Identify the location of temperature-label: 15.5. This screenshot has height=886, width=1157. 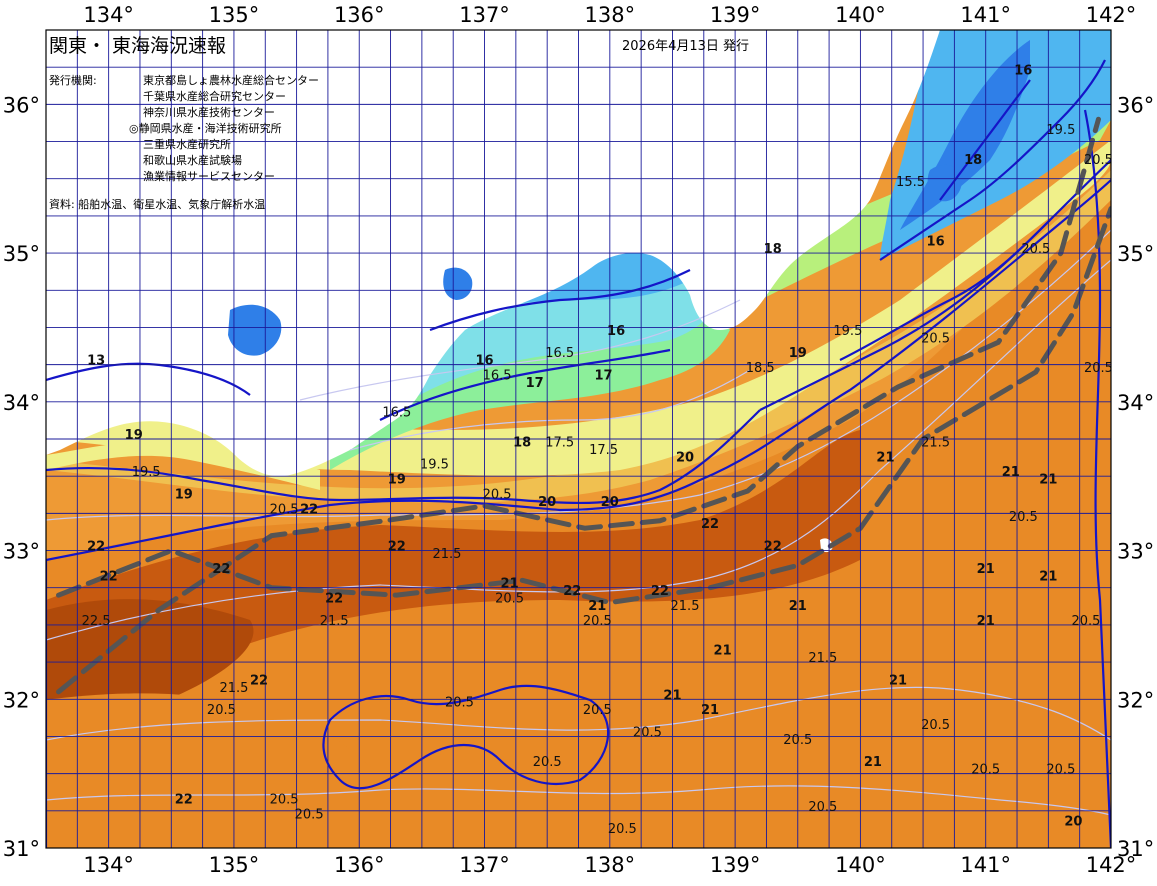
(910, 182).